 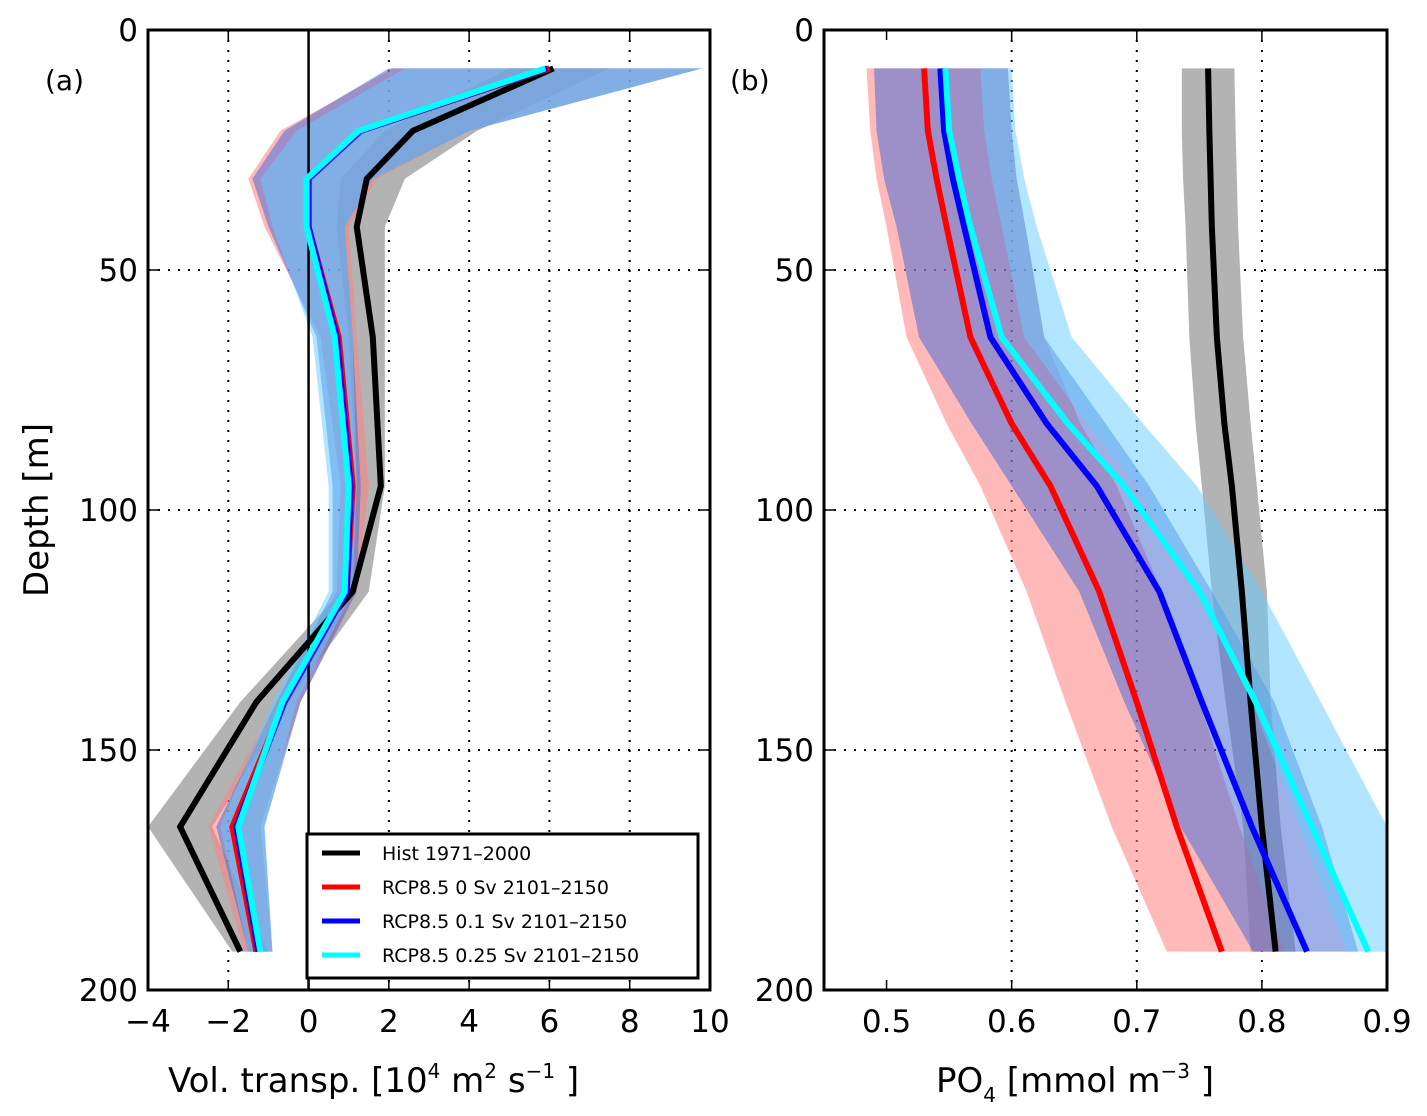 What do you see at coordinates (886, 1022) in the screenshot?
I see `x-tick-label: 0.5` at bounding box center [886, 1022].